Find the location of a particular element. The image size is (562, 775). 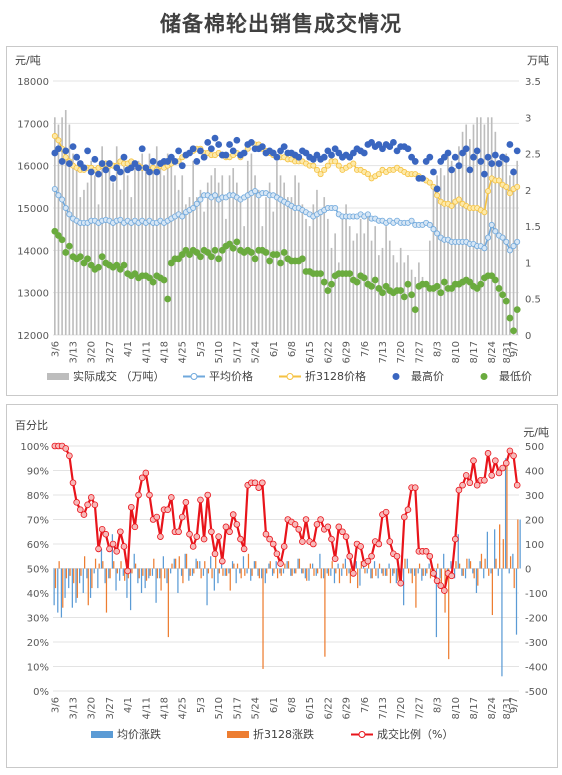

x-tick-label: 8/3 is located at coordinates (438, 349).